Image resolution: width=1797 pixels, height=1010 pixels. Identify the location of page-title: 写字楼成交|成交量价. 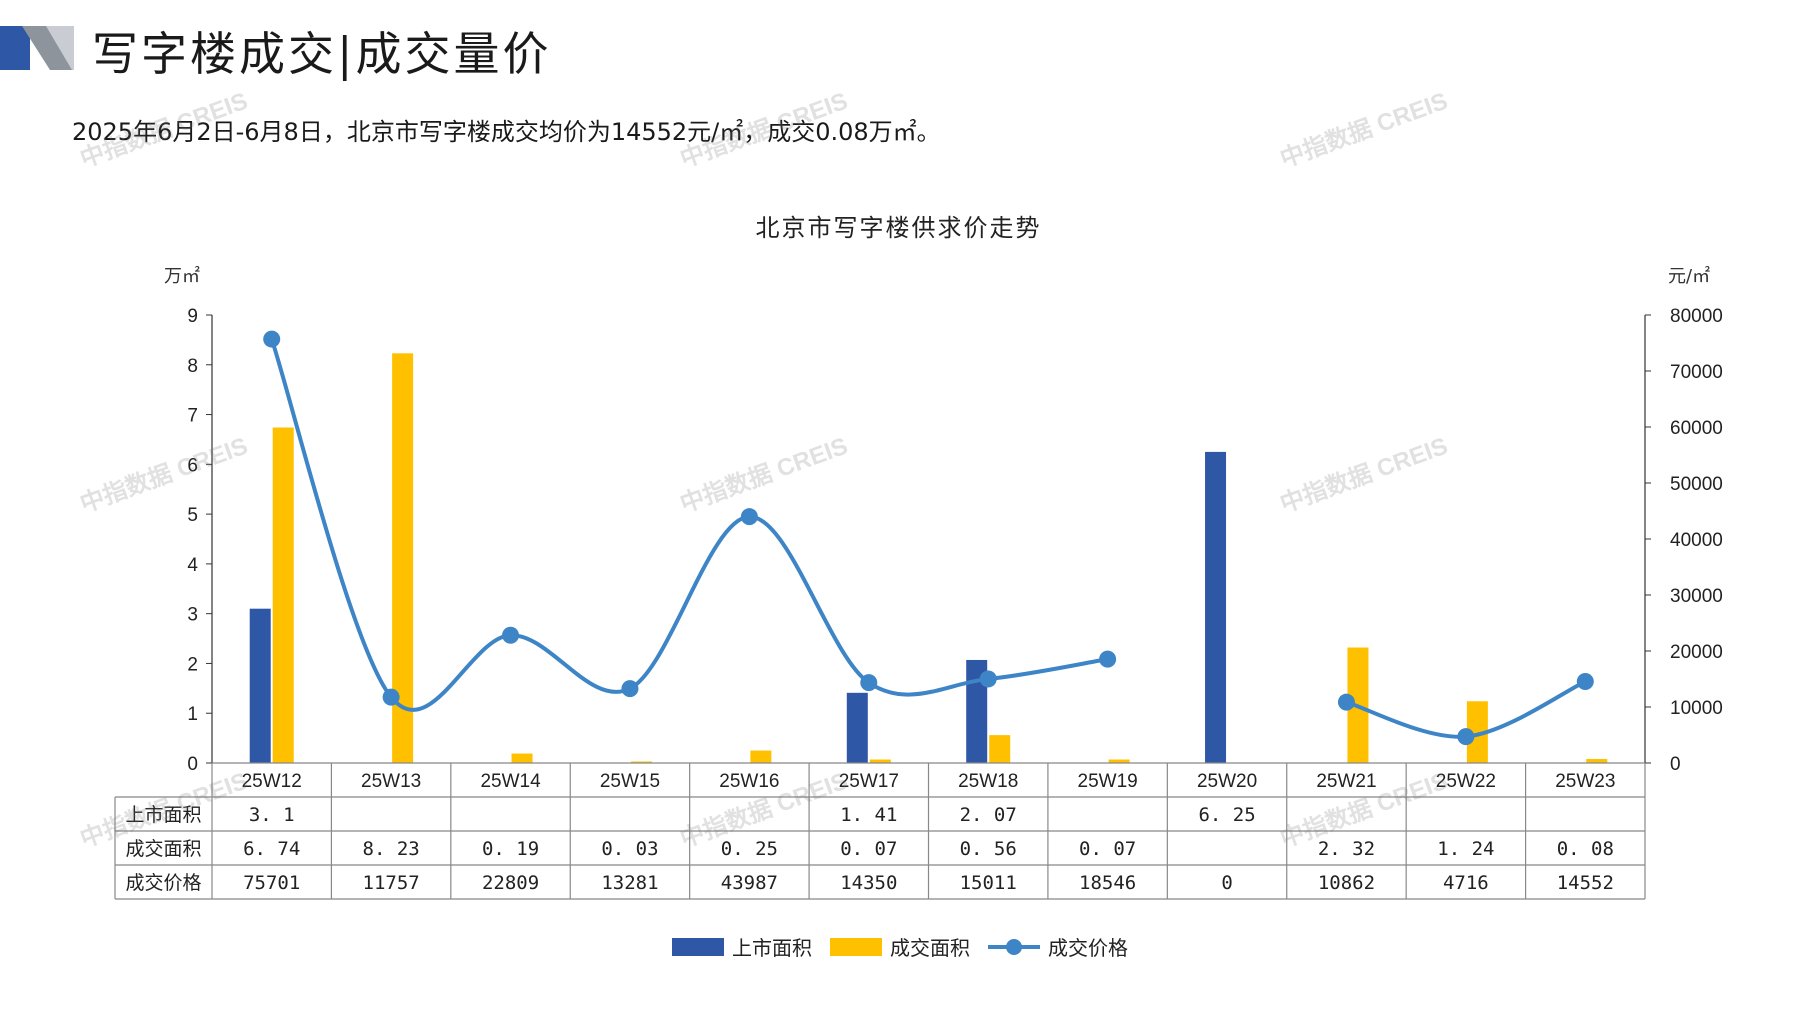
(322, 54).